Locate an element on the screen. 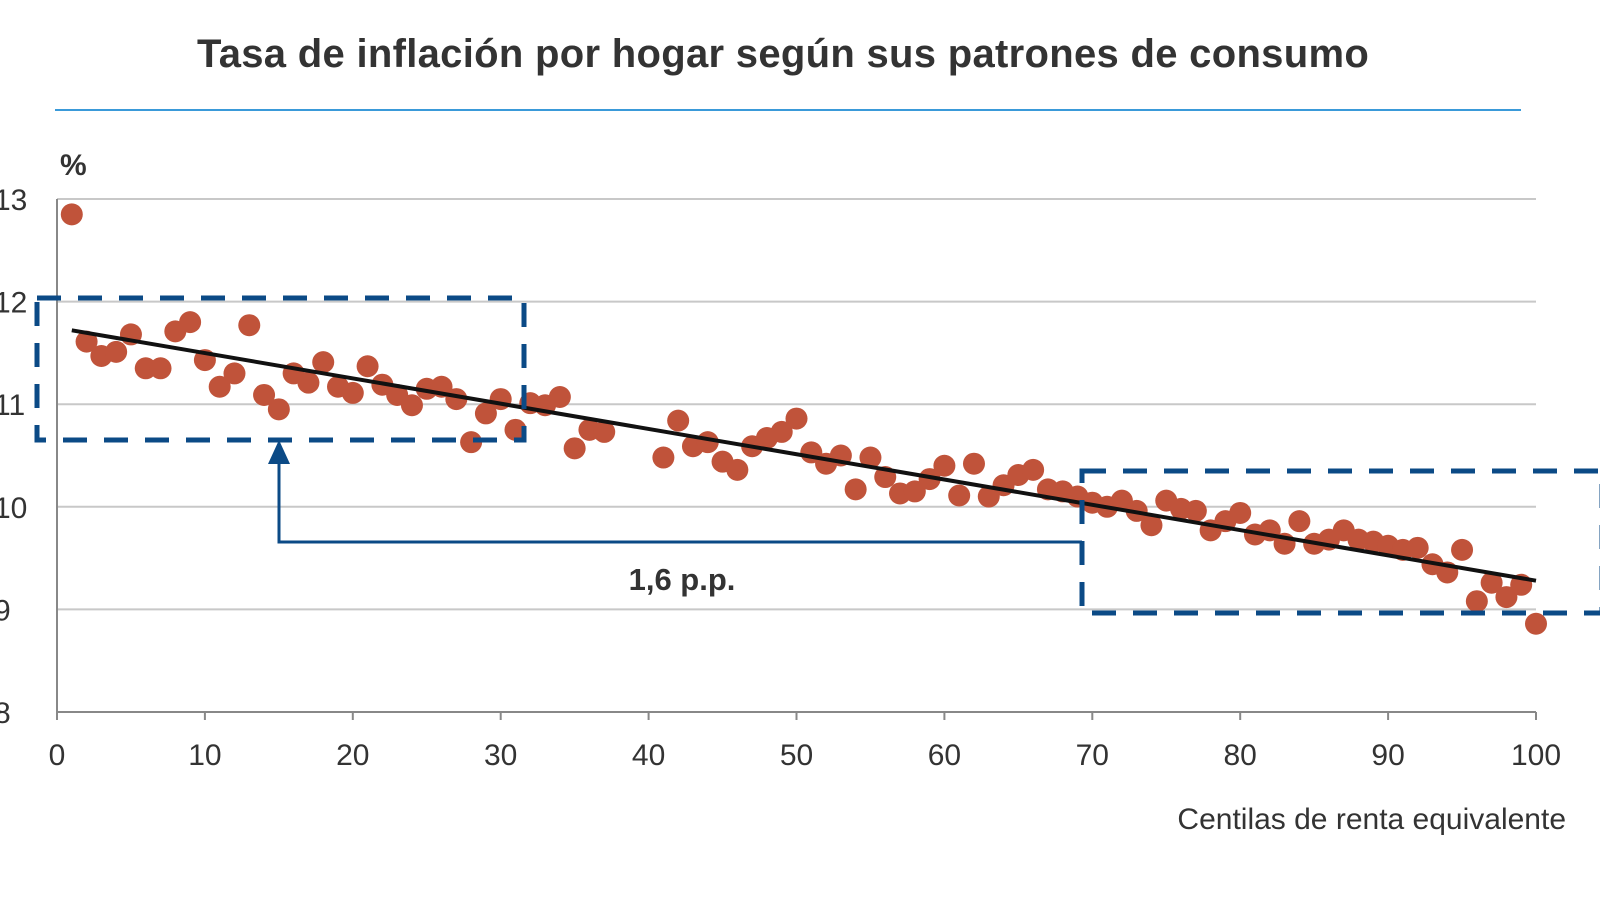 The height and width of the screenshot is (900, 1600). x-tick-label: 70 is located at coordinates (1092, 755).